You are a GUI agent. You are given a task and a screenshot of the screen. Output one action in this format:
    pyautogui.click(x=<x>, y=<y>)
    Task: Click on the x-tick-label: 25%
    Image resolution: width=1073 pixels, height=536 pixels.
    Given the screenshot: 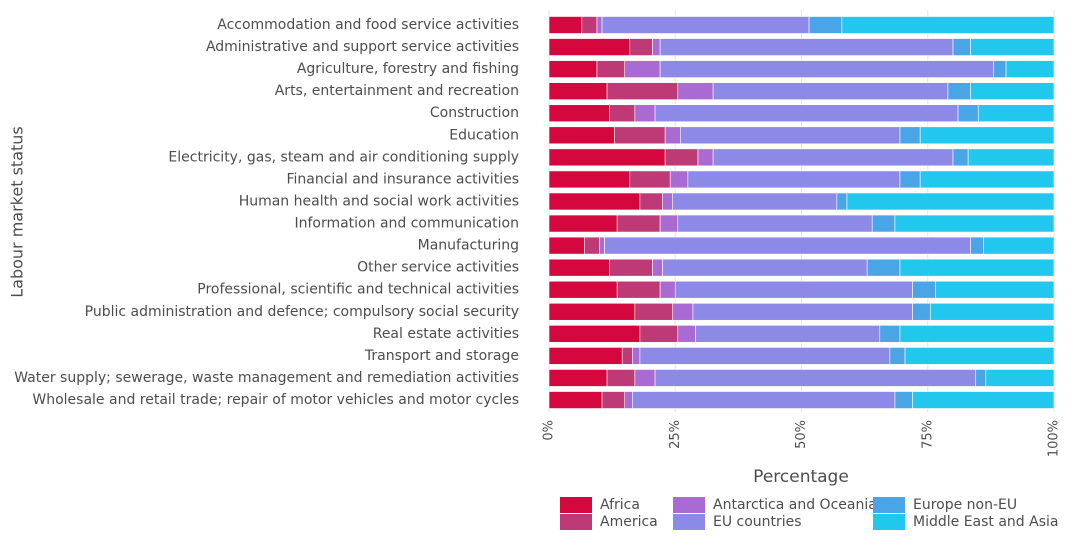 What is the action you would take?
    pyautogui.click(x=675, y=434)
    